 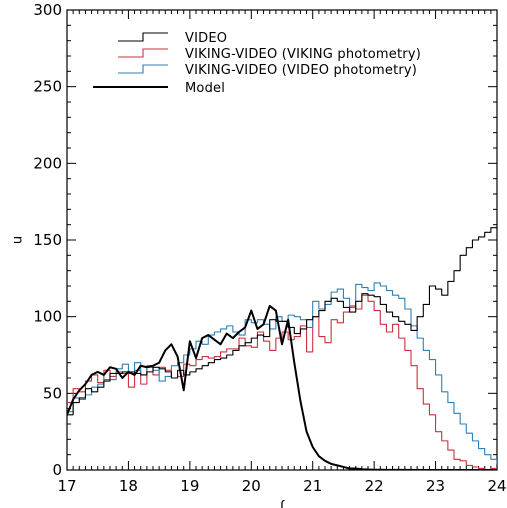 I want to click on x-tick-label: 24, so click(x=496, y=486).